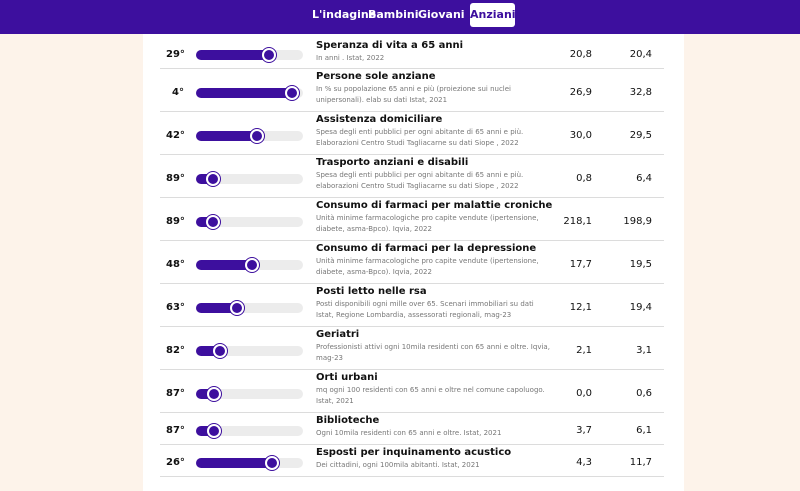 This screenshot has height=491, width=800. Describe the element at coordinates (371, 291) in the screenshot. I see `indicator-title: Posti letto nelle rsa` at that location.